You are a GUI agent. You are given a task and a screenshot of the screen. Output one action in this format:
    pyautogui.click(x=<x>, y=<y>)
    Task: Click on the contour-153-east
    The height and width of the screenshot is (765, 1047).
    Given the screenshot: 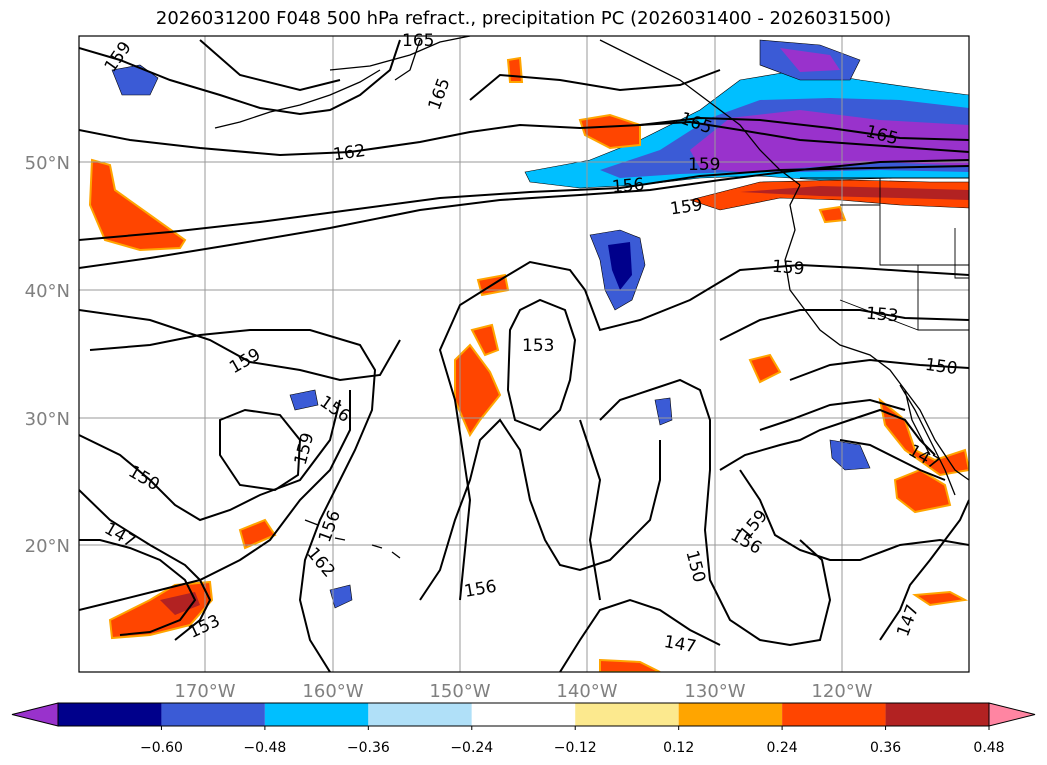 What is the action you would take?
    pyautogui.click(x=844, y=325)
    